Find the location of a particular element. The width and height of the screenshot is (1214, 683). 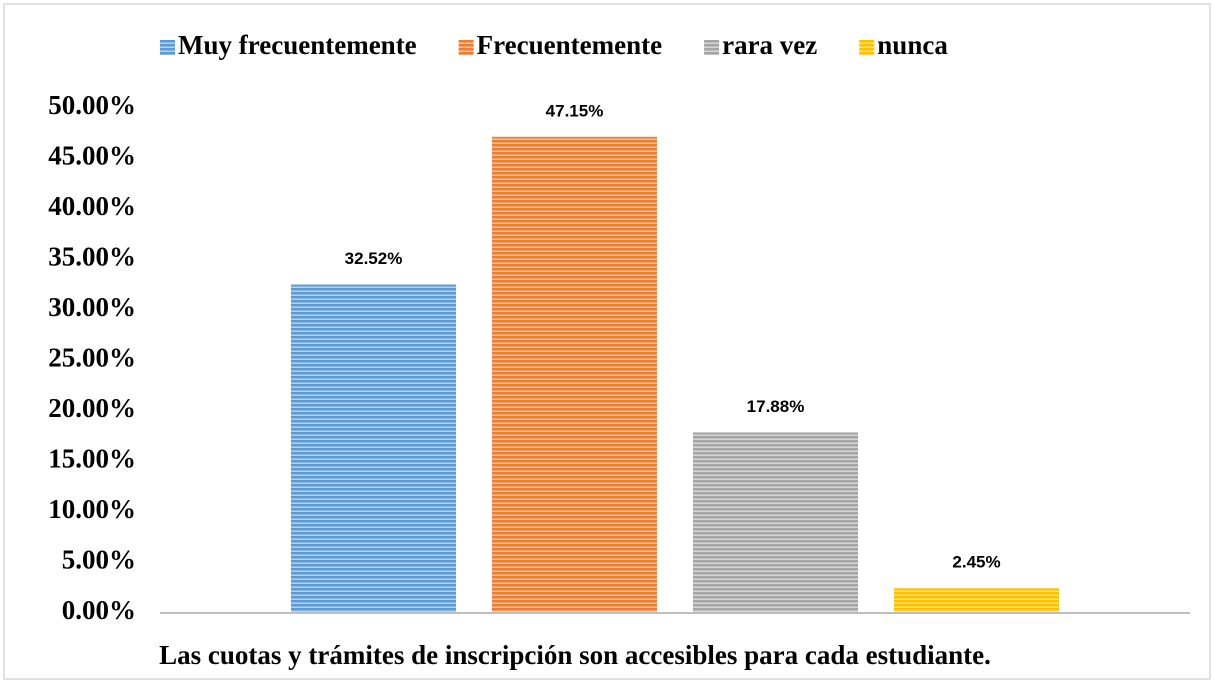

y-tick-label: 30.00% is located at coordinates (92, 307).